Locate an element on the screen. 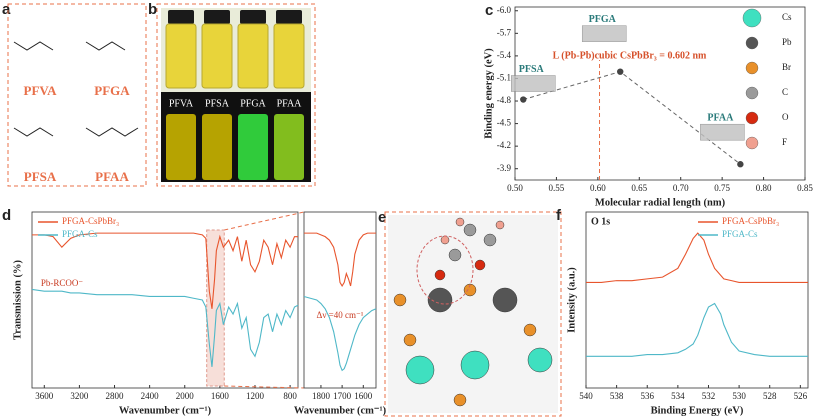 This screenshot has width=817, height=420. x-tick-label: 0.75 is located at coordinates (722, 188).